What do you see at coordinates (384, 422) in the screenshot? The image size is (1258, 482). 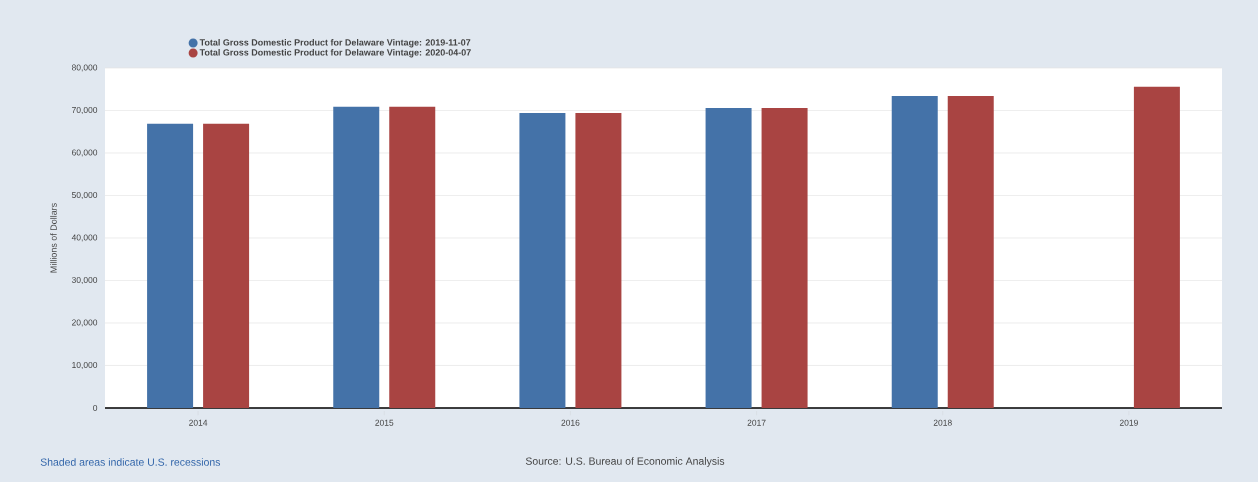 I see `x-tick-label: 2015` at bounding box center [384, 422].